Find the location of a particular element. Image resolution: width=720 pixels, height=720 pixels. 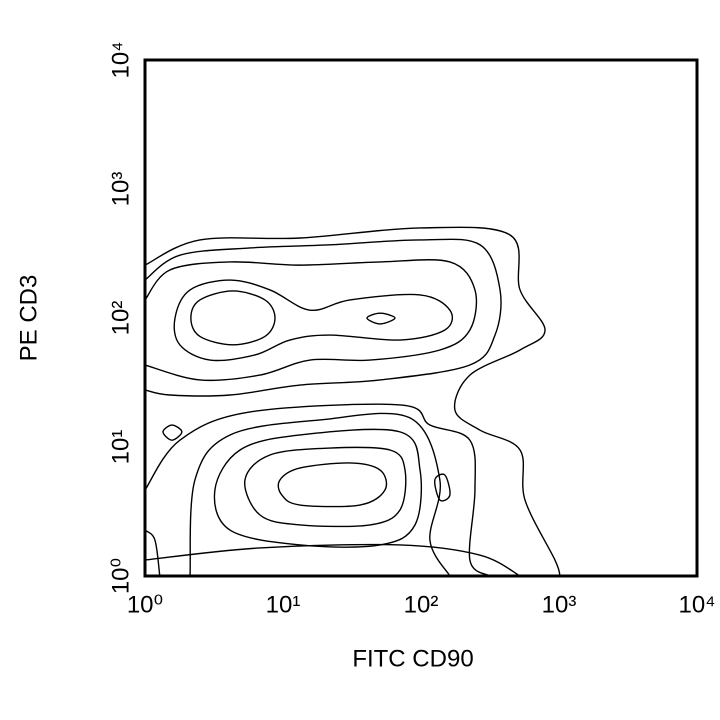

x-tick-label: 10⁴ is located at coordinates (696, 604).